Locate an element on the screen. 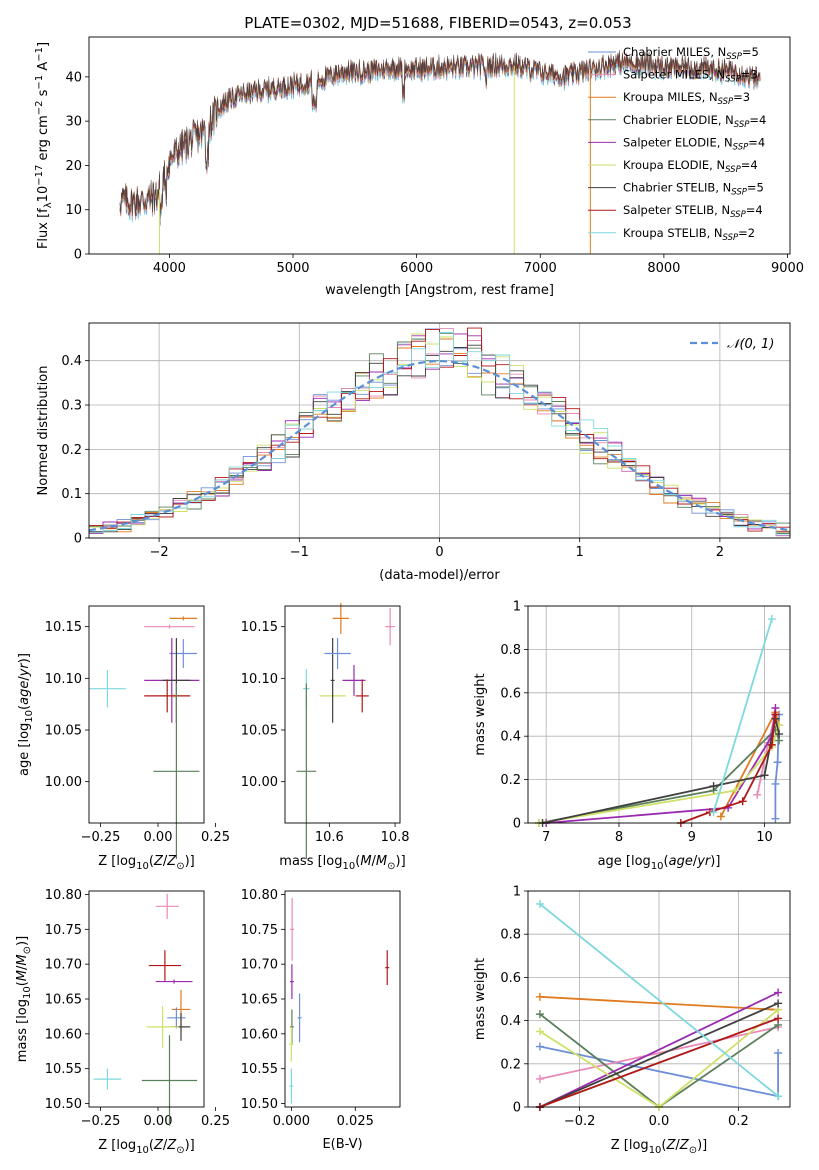 This screenshot has height=1170, width=819. legend-label: Salpeter ELODIE, NSSP=4 is located at coordinates (694, 143).